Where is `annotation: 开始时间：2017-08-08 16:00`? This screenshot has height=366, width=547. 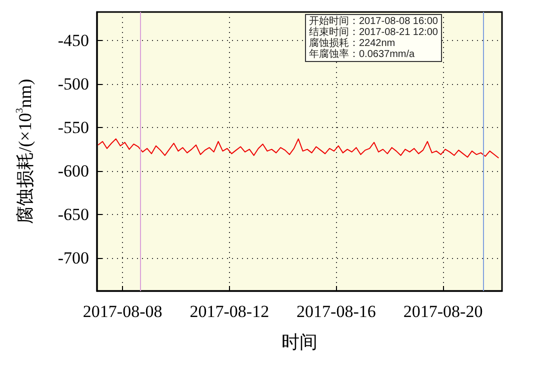
annotation: 开始时间：2017-08-08 16:00 is located at coordinates (373, 21).